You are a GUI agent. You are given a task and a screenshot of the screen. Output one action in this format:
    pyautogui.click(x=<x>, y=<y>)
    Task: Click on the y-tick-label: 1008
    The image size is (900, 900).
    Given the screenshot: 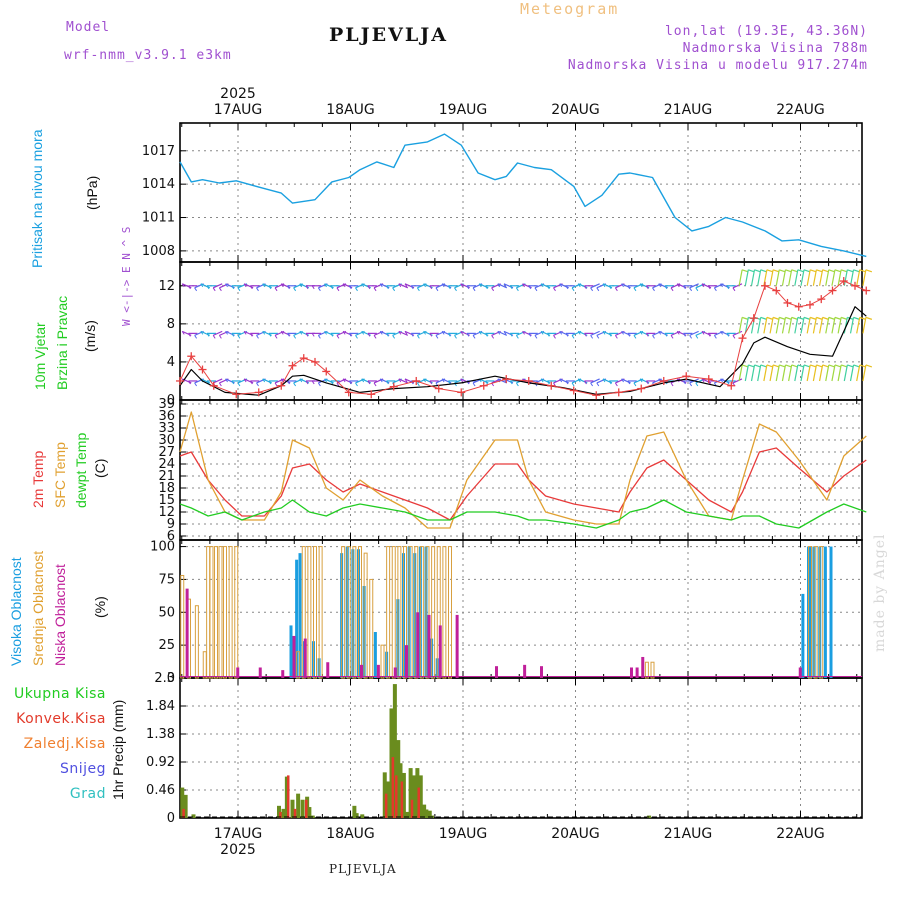 What is the action you would take?
    pyautogui.click(x=158, y=251)
    